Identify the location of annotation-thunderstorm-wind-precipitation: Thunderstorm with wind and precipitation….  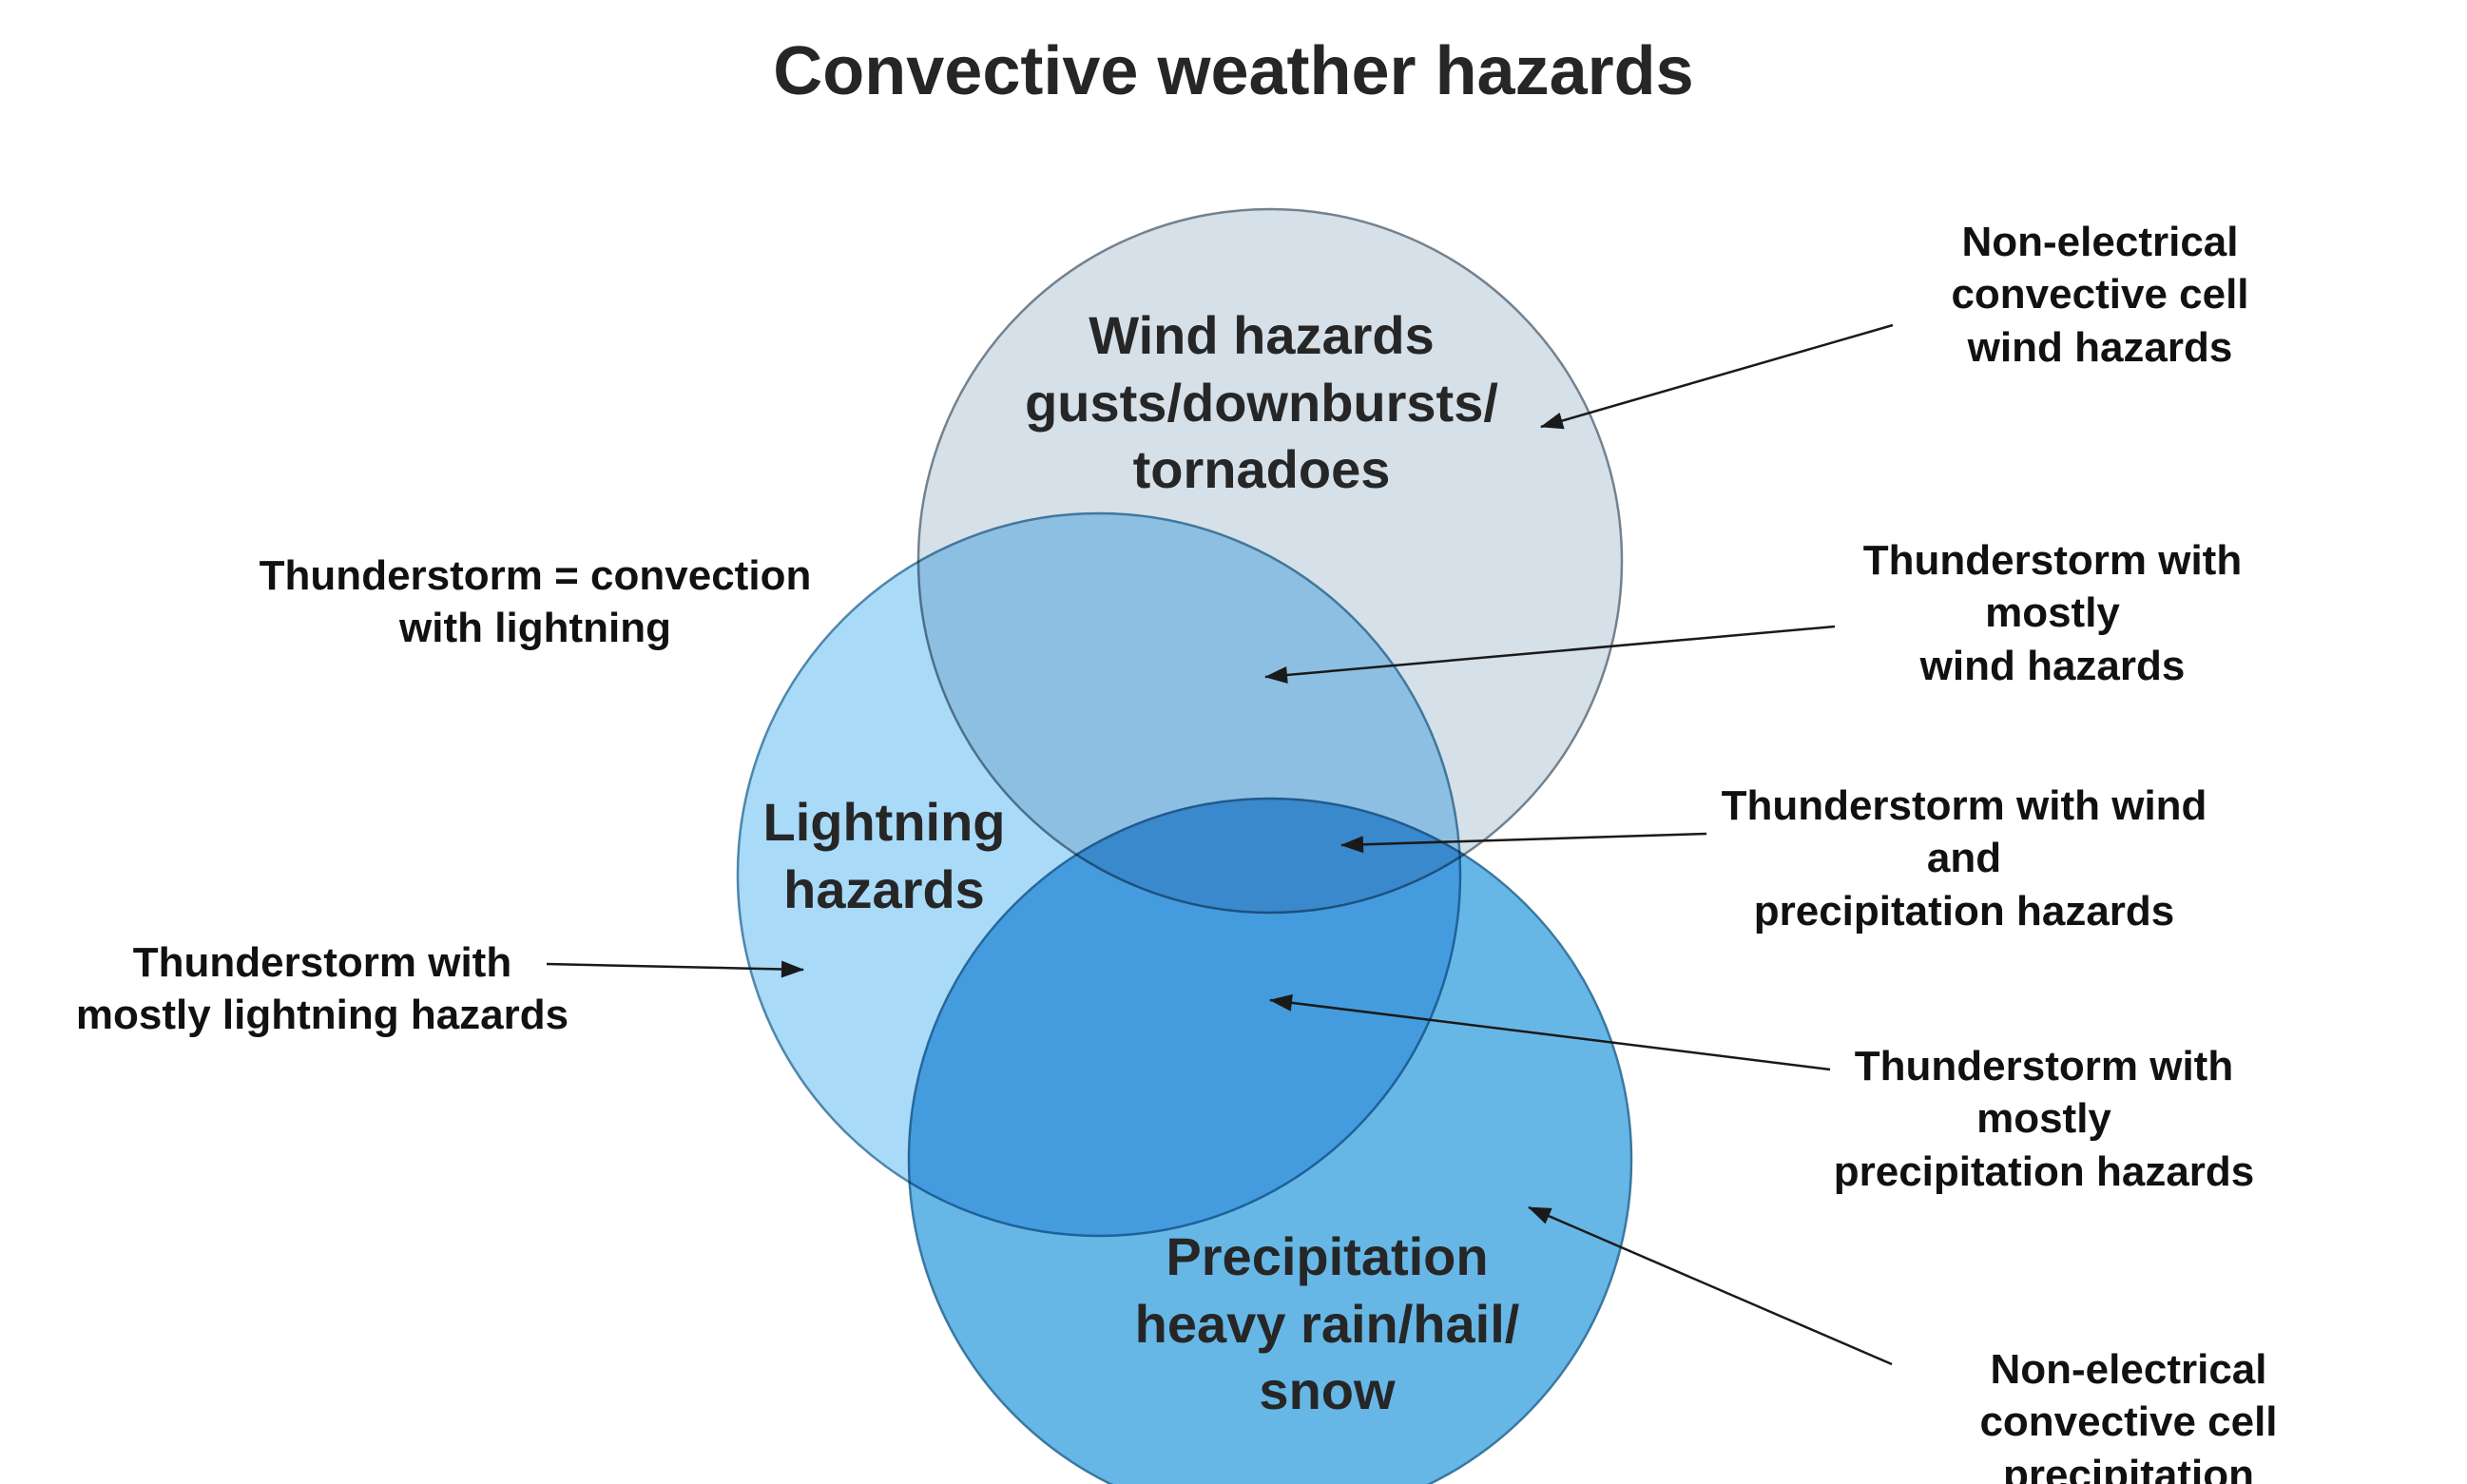
(1964, 858).